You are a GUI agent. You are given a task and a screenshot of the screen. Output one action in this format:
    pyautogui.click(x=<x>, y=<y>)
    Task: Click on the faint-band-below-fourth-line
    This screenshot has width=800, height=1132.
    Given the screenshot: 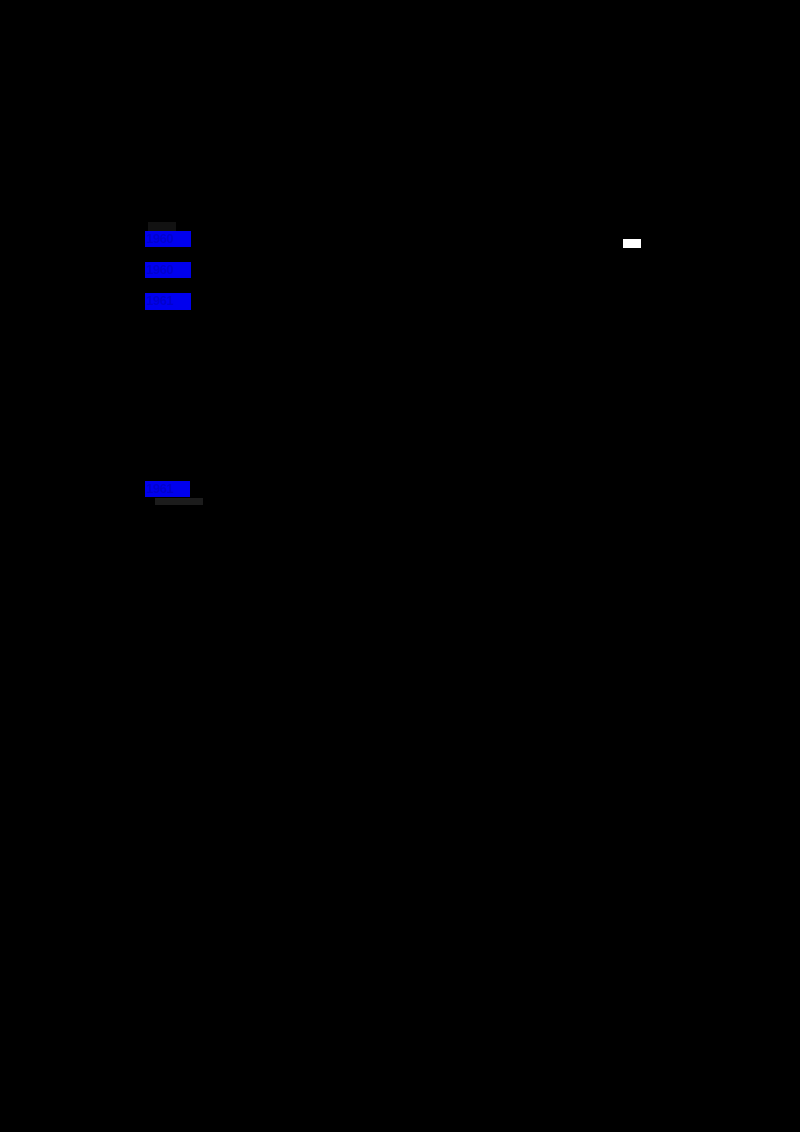 What is the action you would take?
    pyautogui.click(x=179, y=501)
    